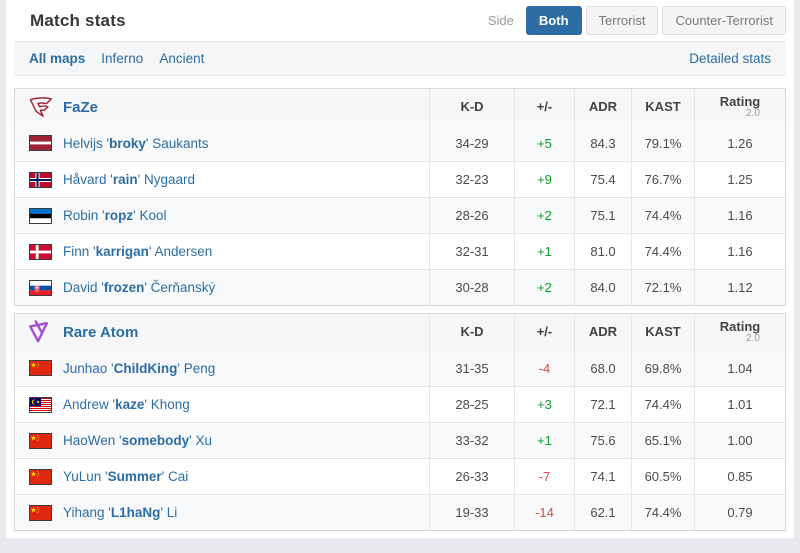 Image resolution: width=800 pixels, height=553 pixels. I want to click on player-firstname: David ', so click(83, 287).